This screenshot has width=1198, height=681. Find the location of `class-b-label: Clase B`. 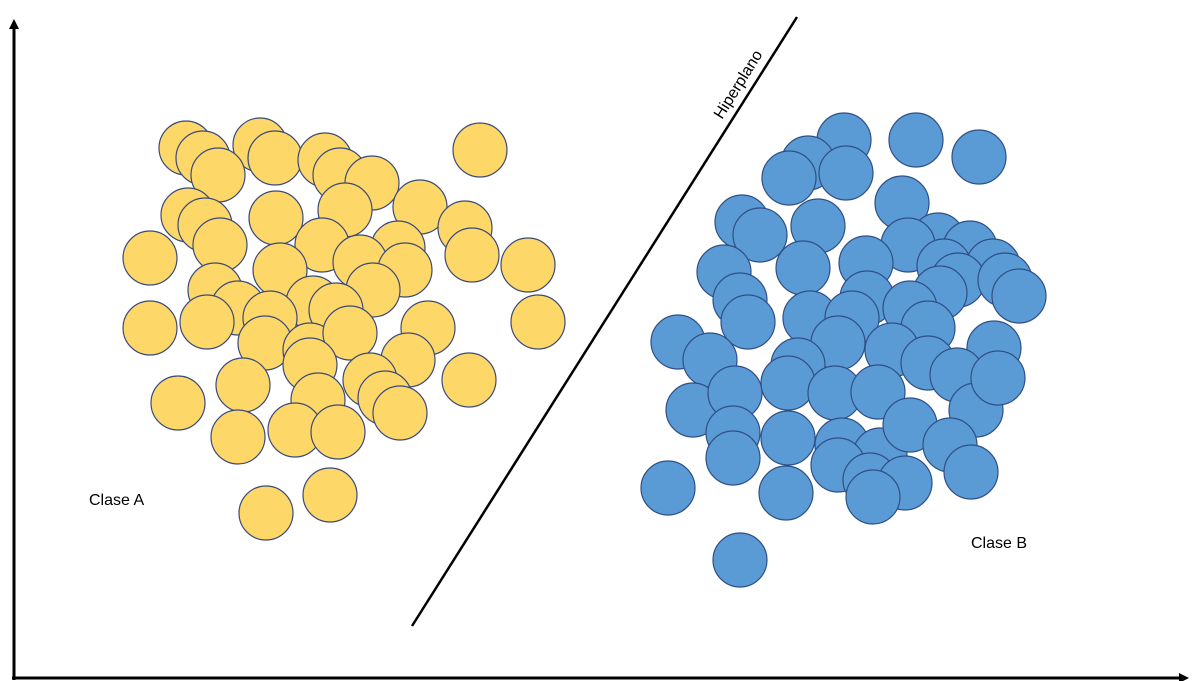

class-b-label: Clase B is located at coordinates (999, 543).